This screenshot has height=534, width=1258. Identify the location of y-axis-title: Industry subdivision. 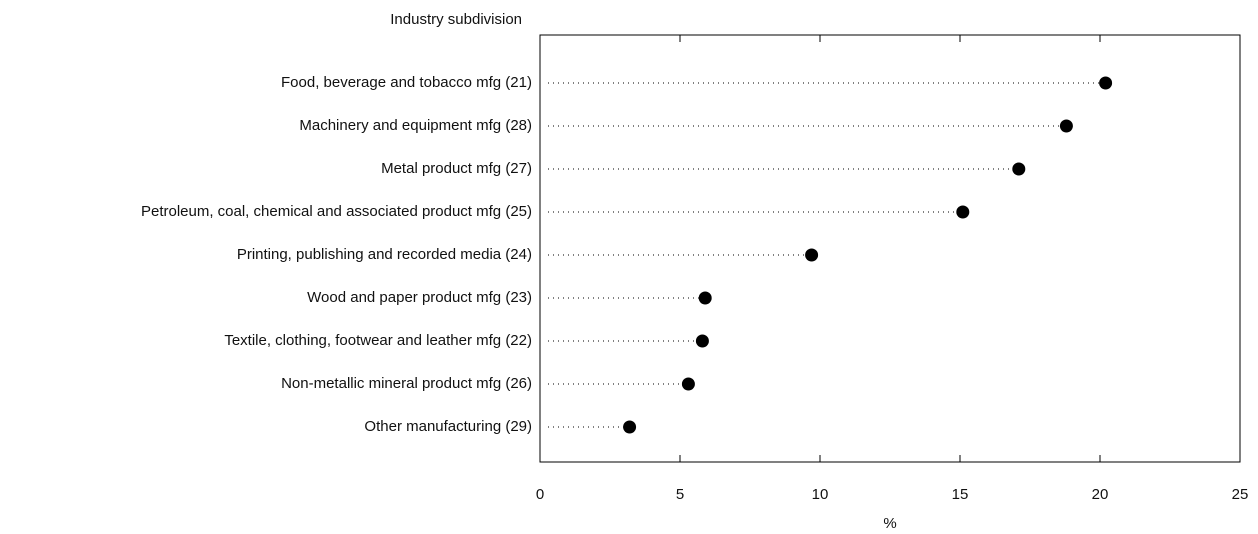
(456, 19).